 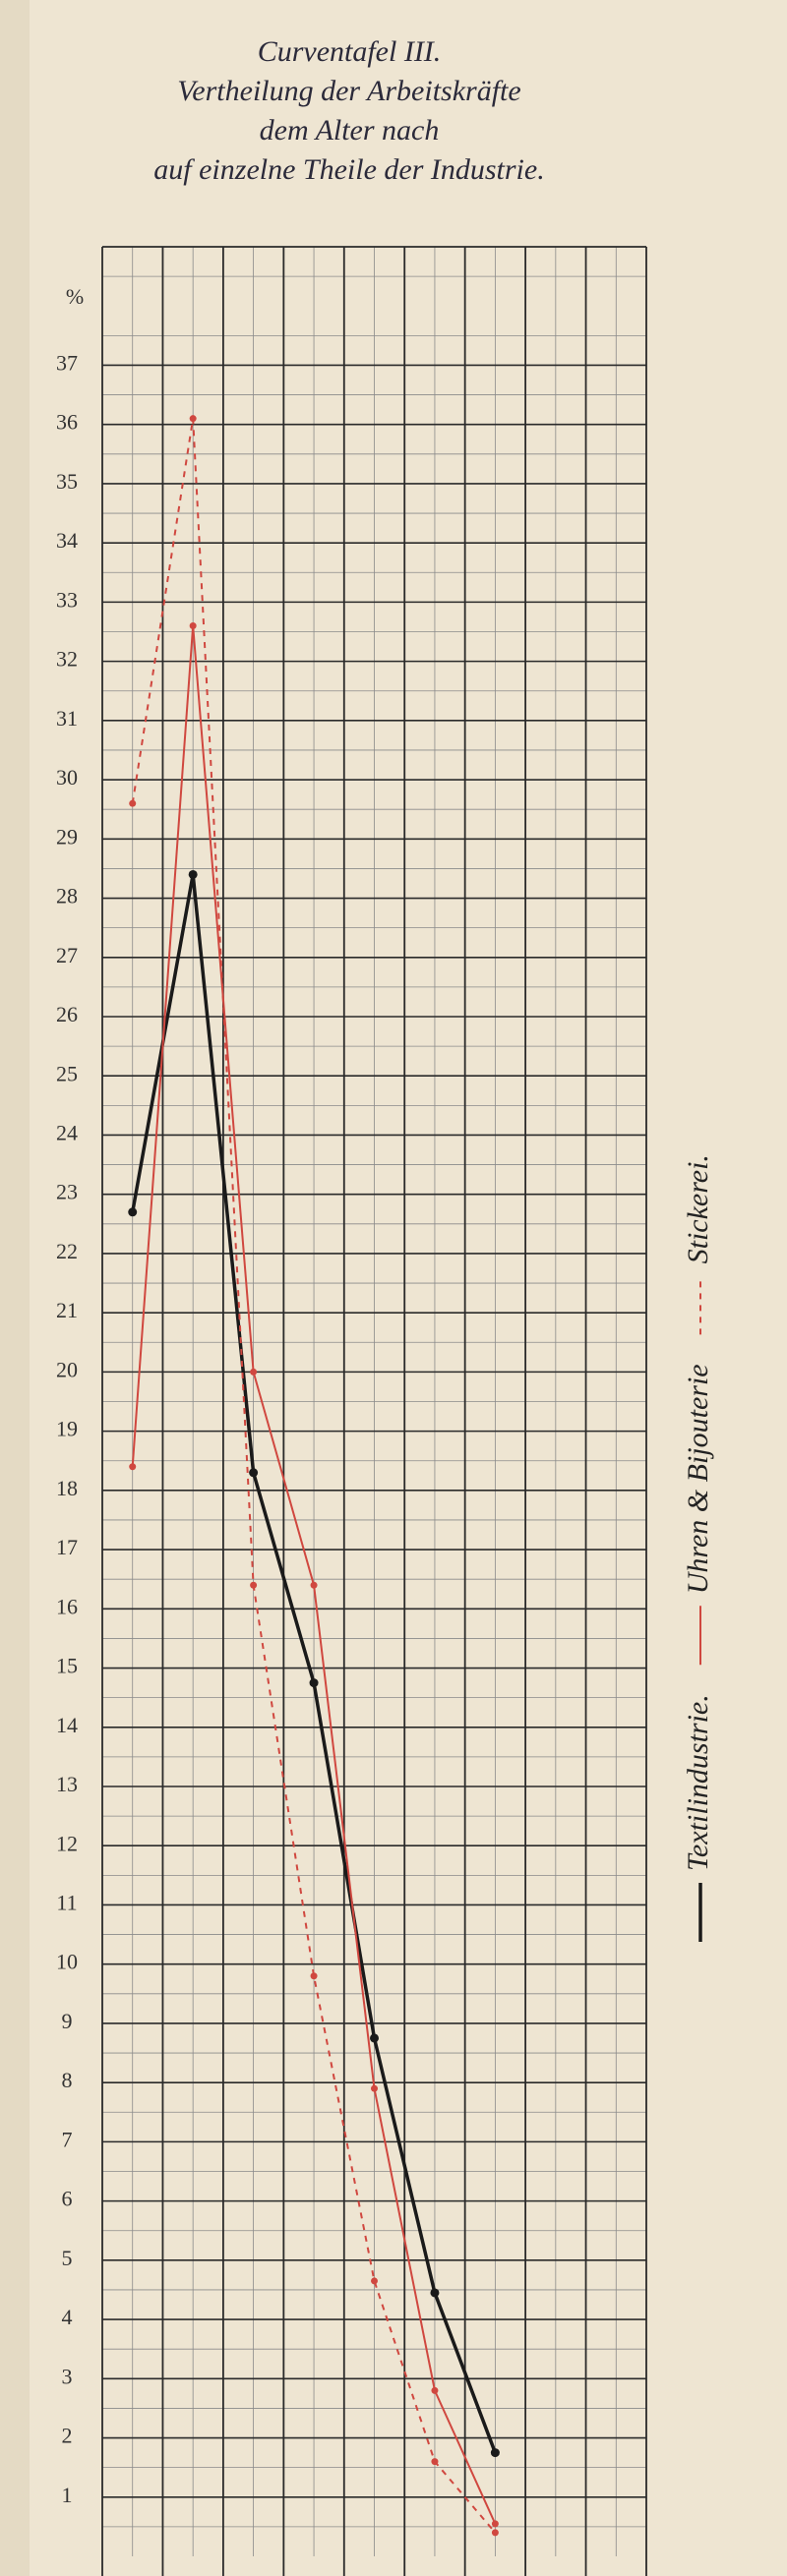 What do you see at coordinates (67, 1547) in the screenshot?
I see `y-tick-label: 17` at bounding box center [67, 1547].